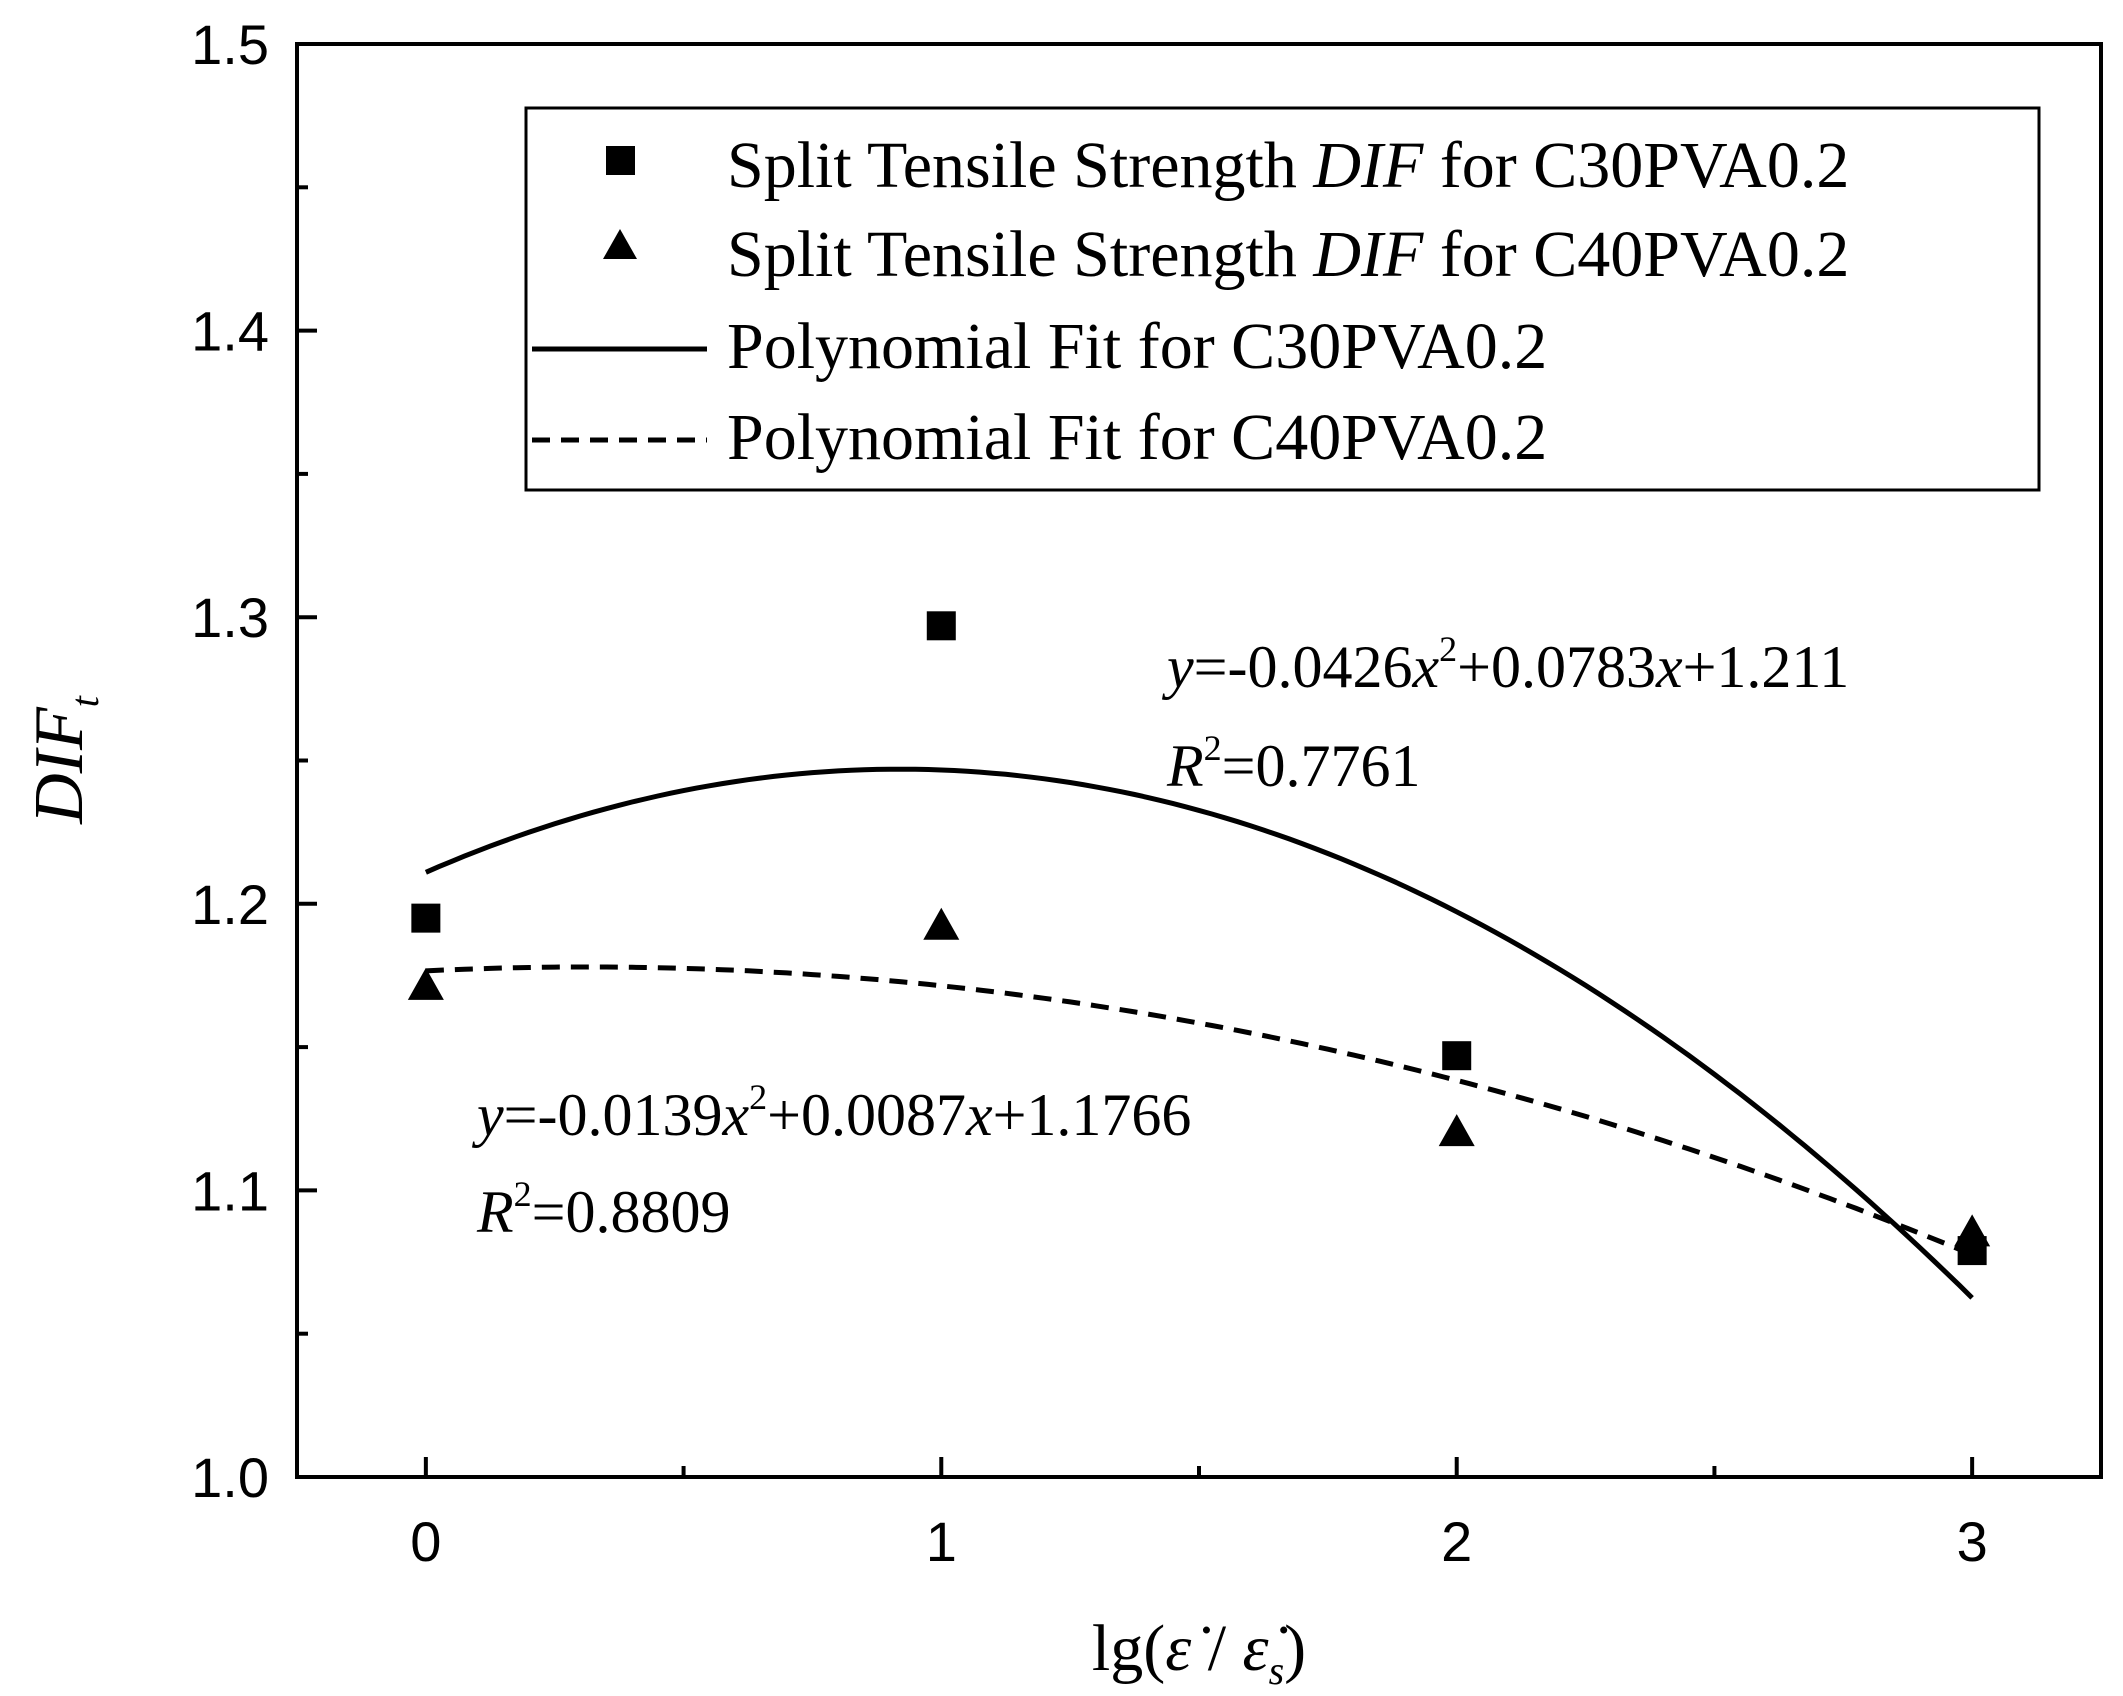 Image resolution: width=2123 pixels, height=1696 pixels. I want to click on x-tick-label: 3, so click(1972, 1541).